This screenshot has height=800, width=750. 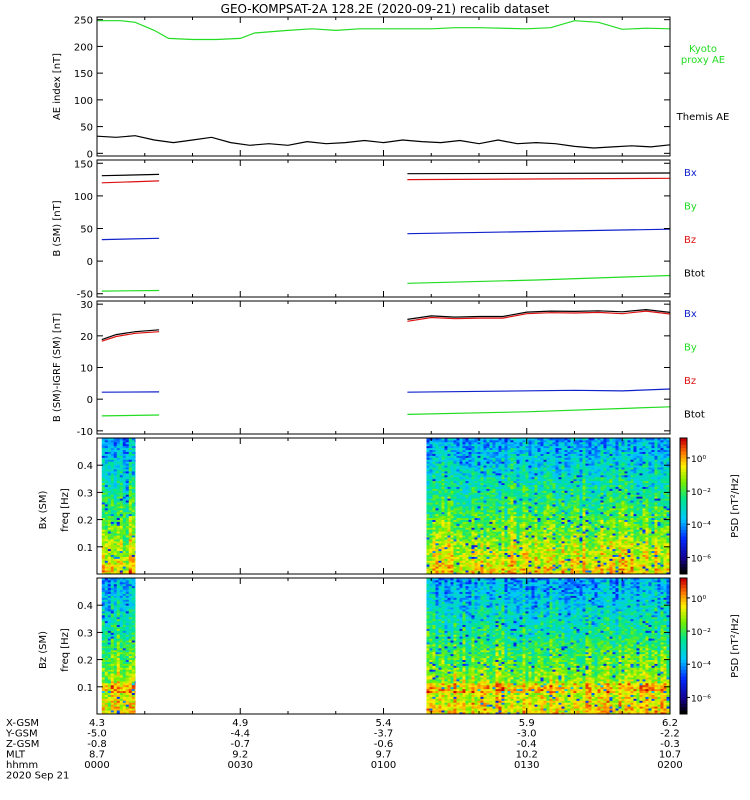 What do you see at coordinates (83, 101) in the screenshot?
I see `y-tick-label: 100` at bounding box center [83, 101].